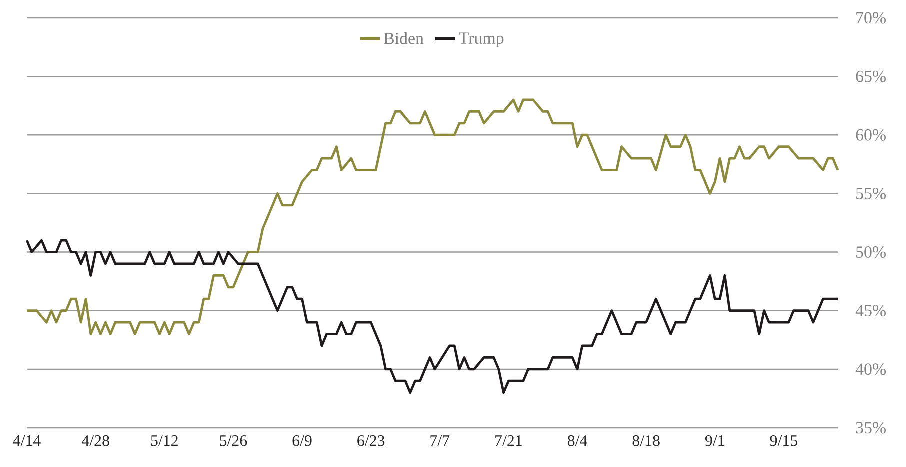 The height and width of the screenshot is (467, 906). Describe the element at coordinates (871, 311) in the screenshot. I see `y-tick-label: 45%` at that location.